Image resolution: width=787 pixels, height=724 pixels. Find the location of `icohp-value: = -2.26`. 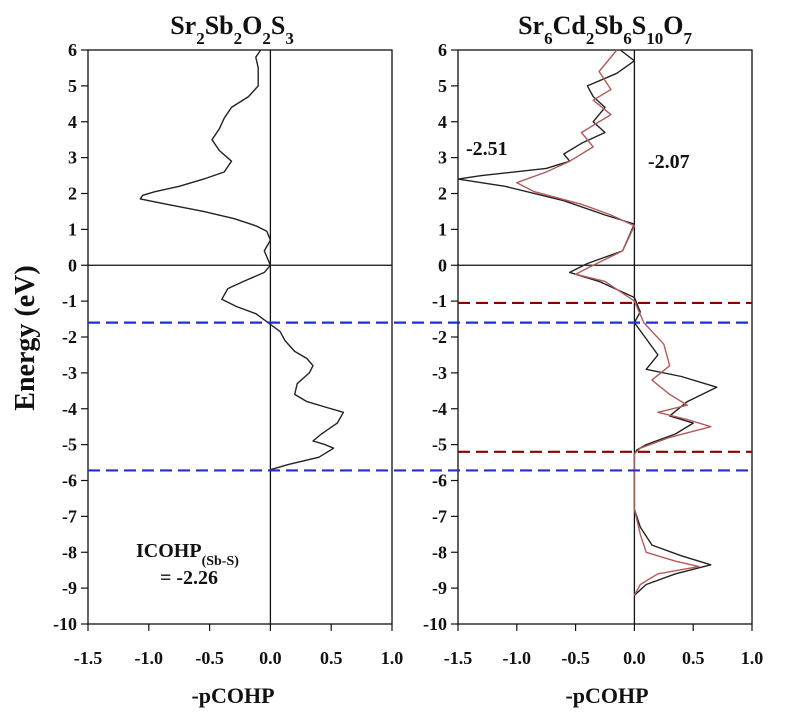

icohp-value: = -2.26 is located at coordinates (189, 578).